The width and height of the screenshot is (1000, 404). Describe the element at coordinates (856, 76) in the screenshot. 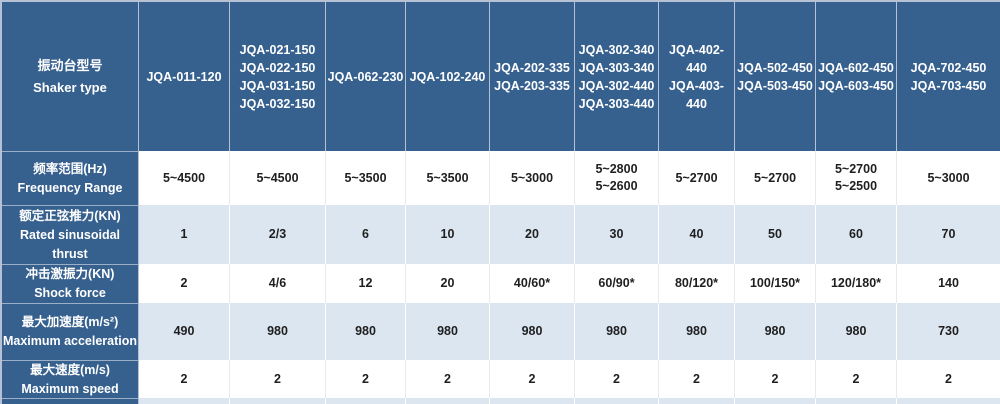

I see `header-col-model-9: JQA-602-450 JQA-603-450` at that location.